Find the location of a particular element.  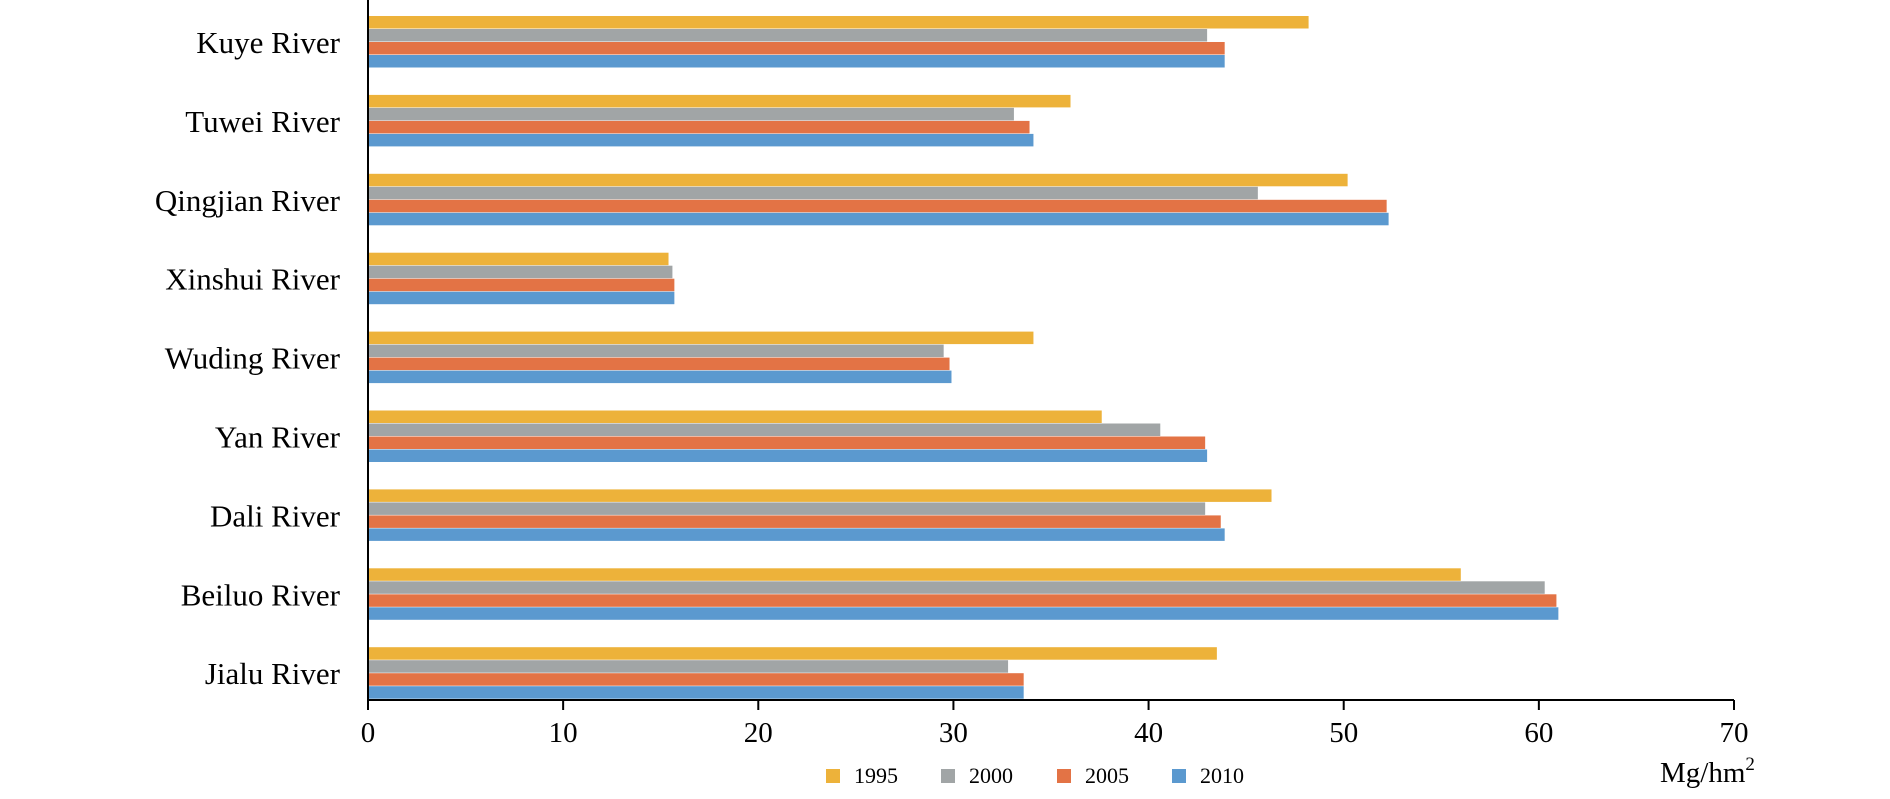

bar-wuding-river-2000 is located at coordinates (656, 351).